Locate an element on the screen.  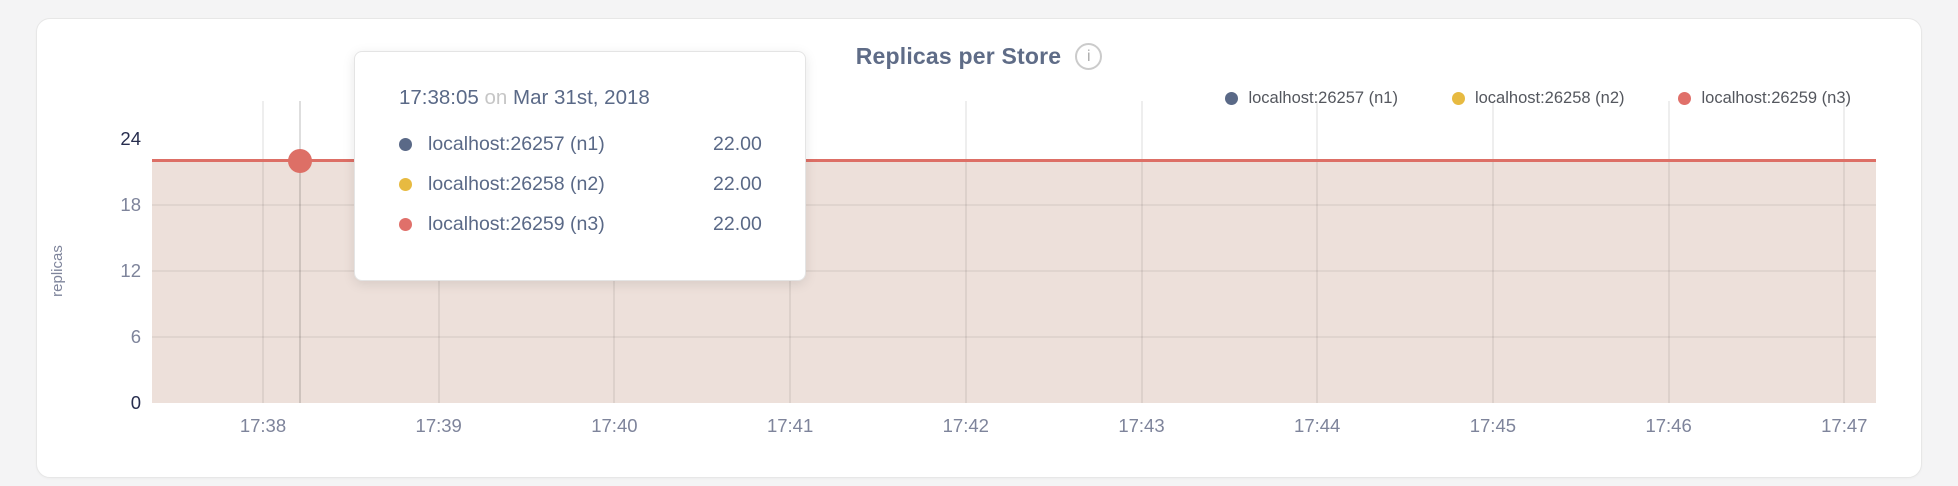
info-icon: i is located at coordinates (1089, 56).